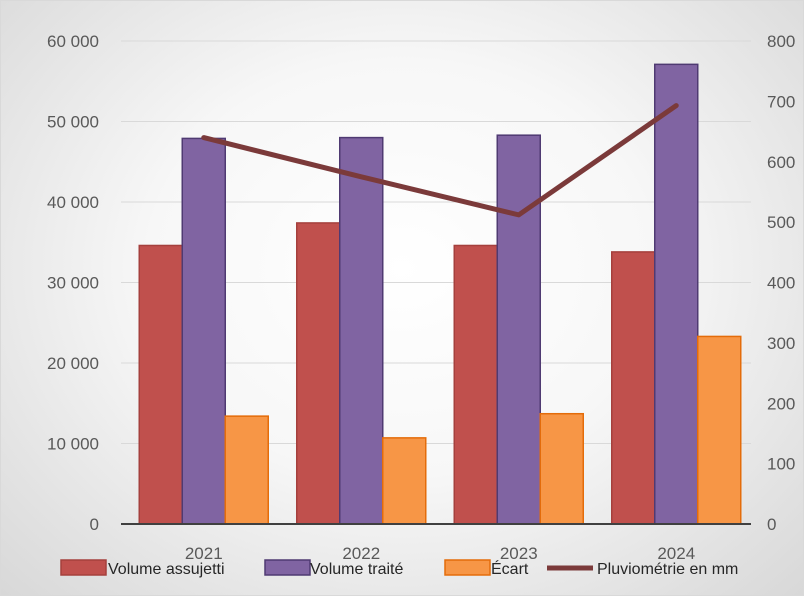 The image size is (804, 597). What do you see at coordinates (781, 222) in the screenshot?
I see `right-y-tick-label: 500` at bounding box center [781, 222].